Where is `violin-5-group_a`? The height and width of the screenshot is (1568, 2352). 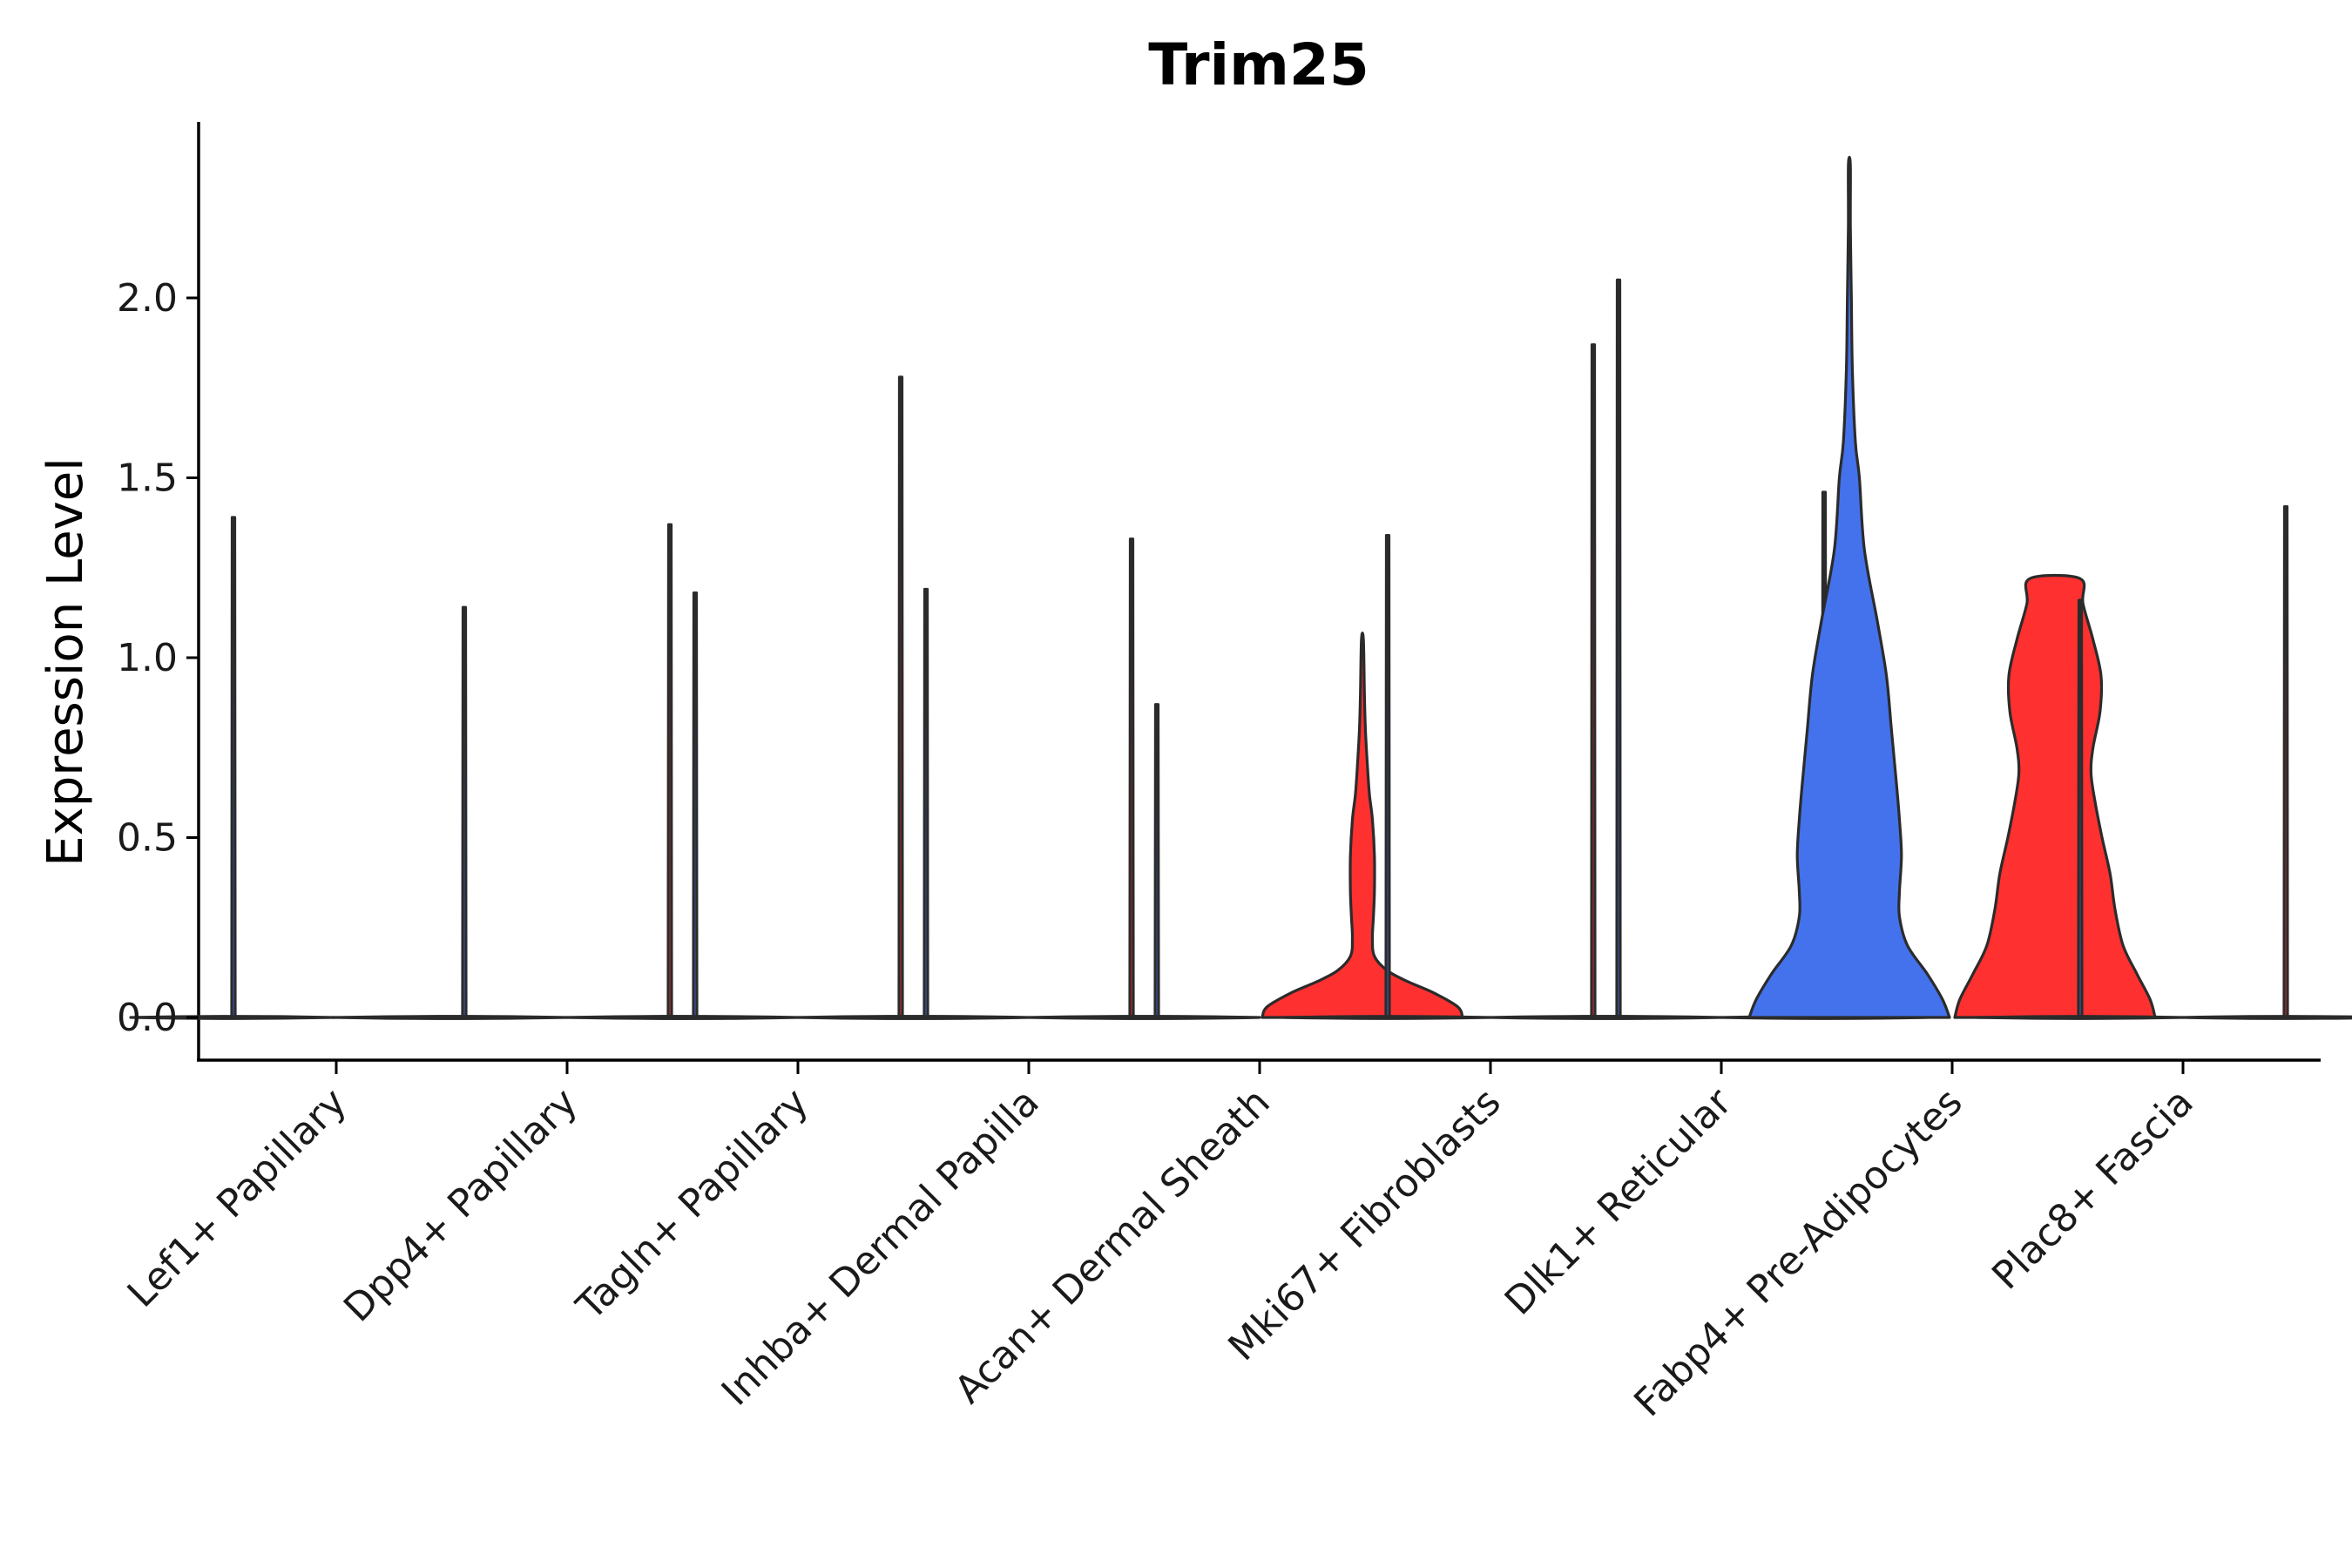
violin-5-group_a is located at coordinates (1388, 776).